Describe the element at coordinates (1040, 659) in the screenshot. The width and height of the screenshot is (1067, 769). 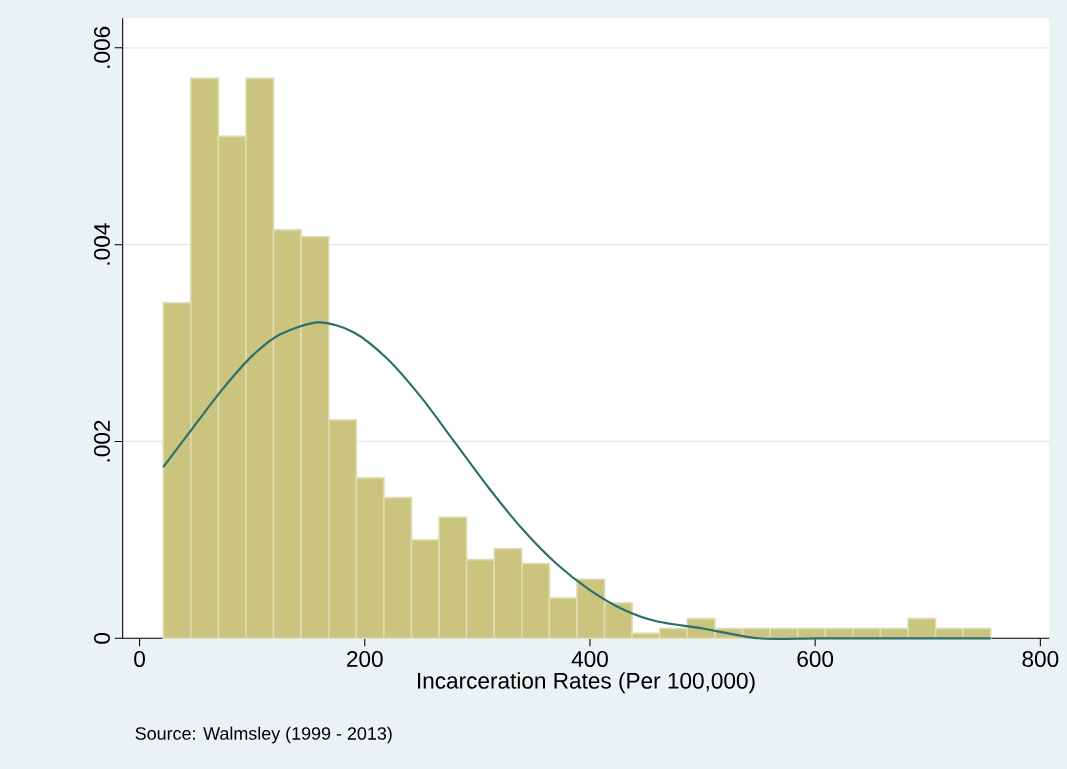
I see `x-tick-label: 800` at that location.